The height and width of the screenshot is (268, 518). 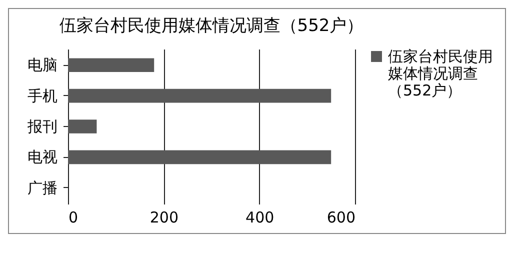 I want to click on y-tick-label: 手机, so click(x=43, y=95).